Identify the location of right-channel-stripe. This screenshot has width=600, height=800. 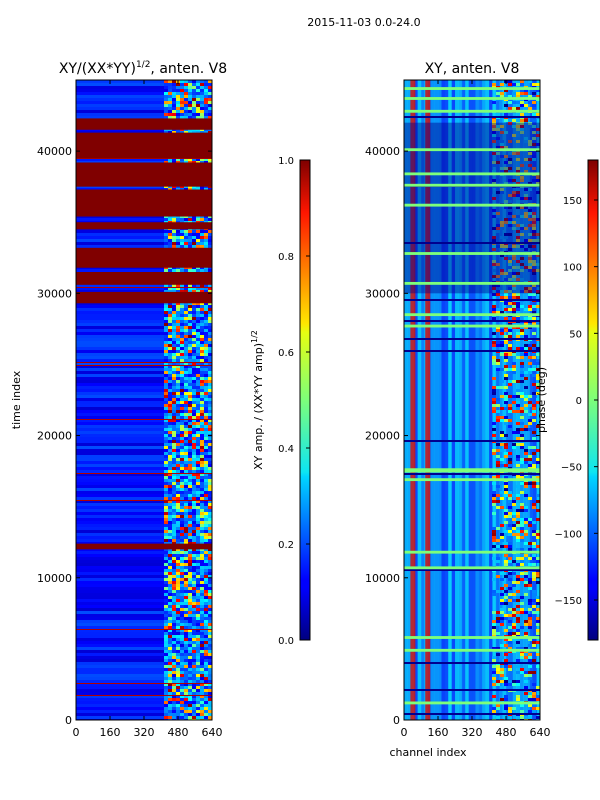
(470, 400).